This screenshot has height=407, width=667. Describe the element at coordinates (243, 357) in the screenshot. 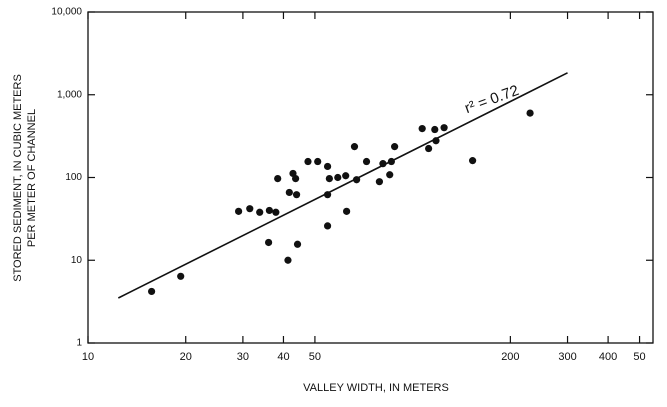

I see `x-tick-label: 30` at that location.